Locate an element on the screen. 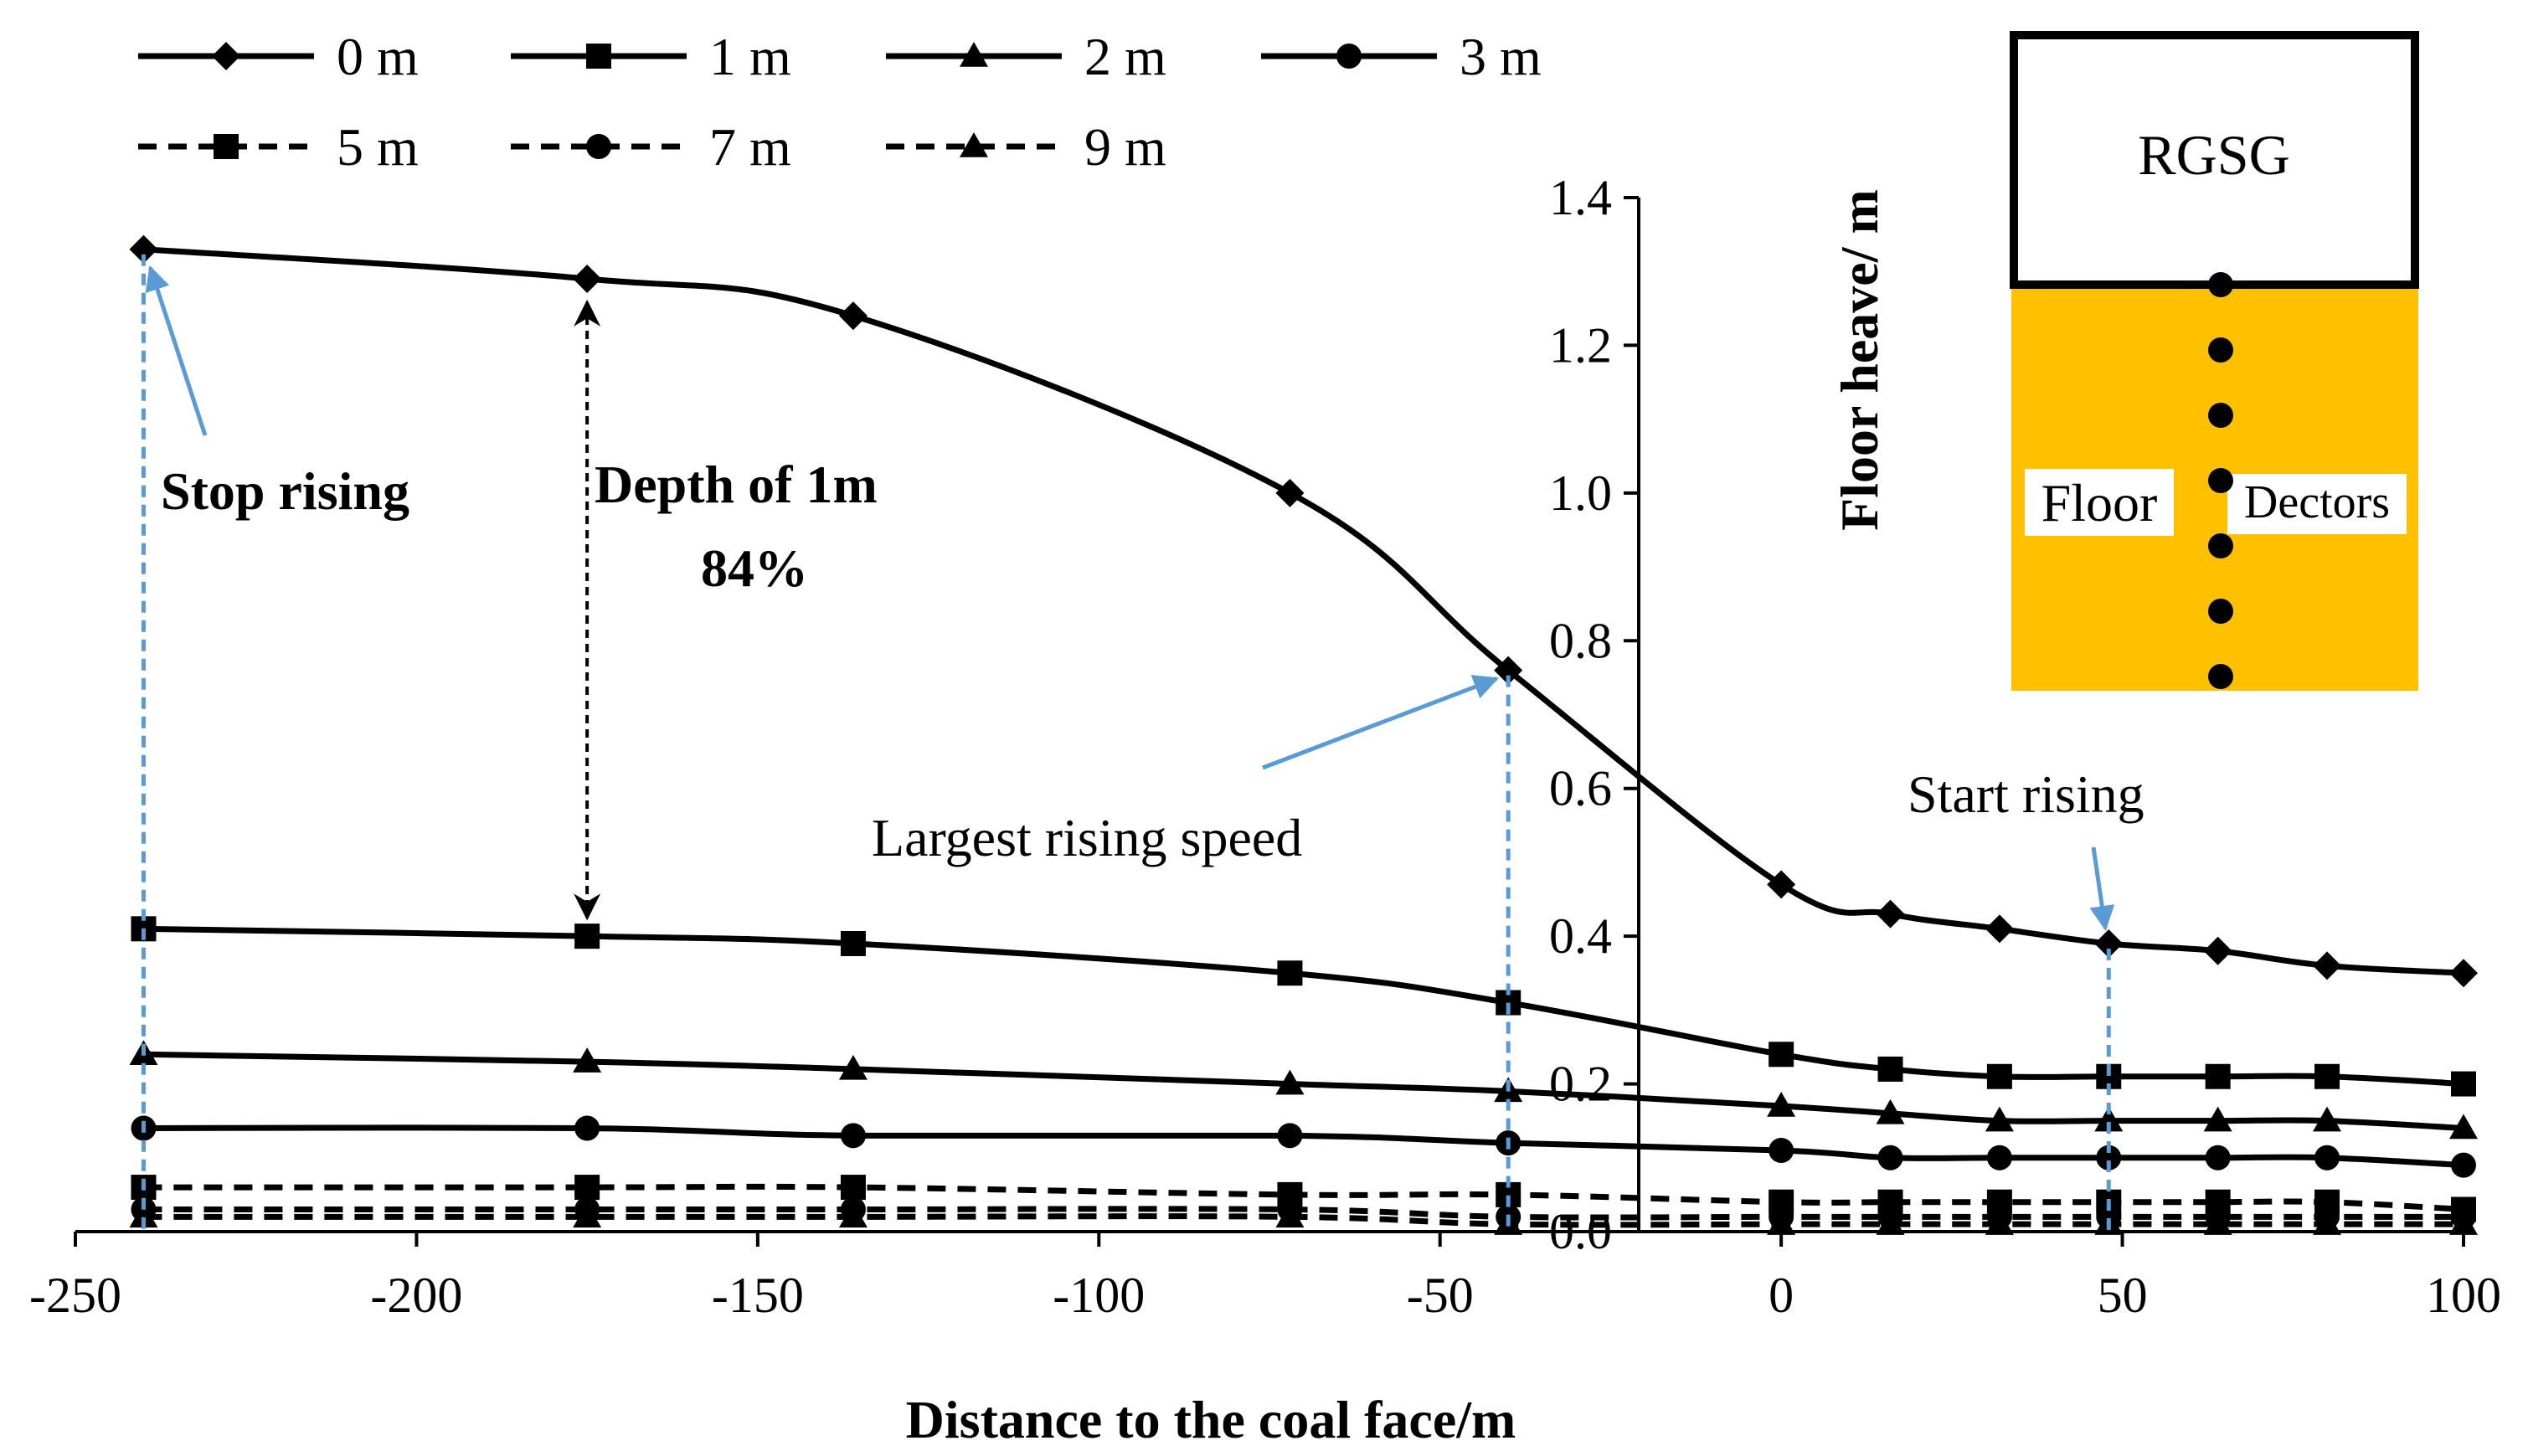 The image size is (2528, 1456). legend-item: 2 m is located at coordinates (1026, 56).